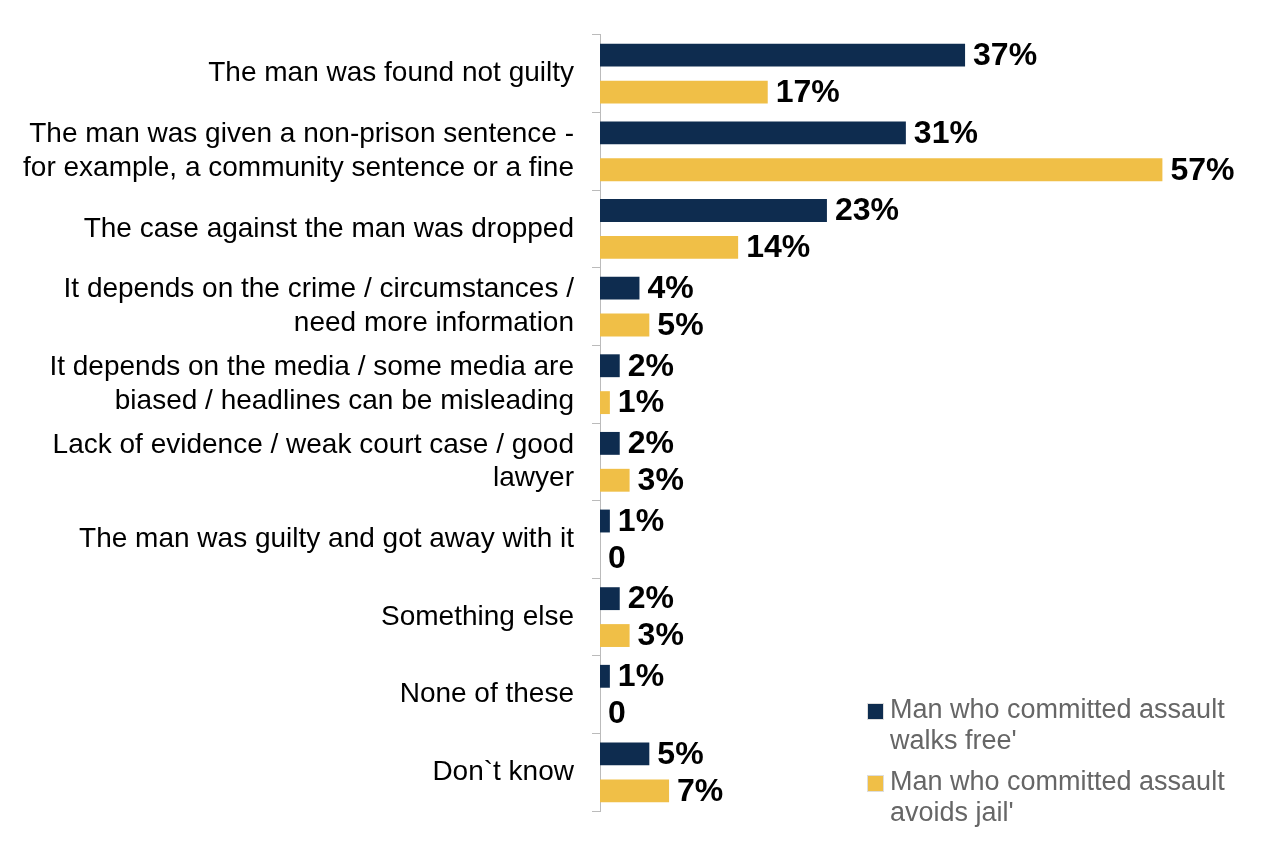 The height and width of the screenshot is (846, 1287). Describe the element at coordinates (503, 771) in the screenshot. I see `y-tick-label: Don`t know` at that location.